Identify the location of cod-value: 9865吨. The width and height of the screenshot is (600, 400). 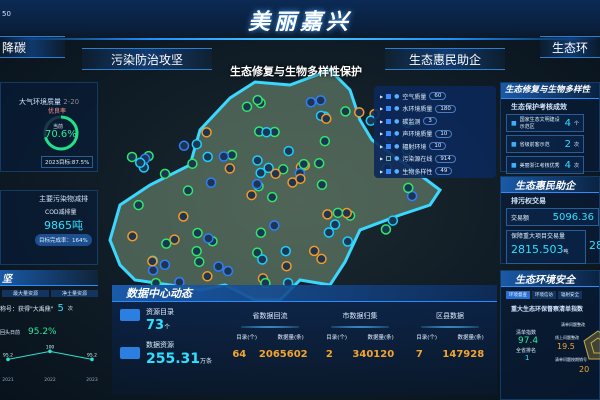
(63, 225).